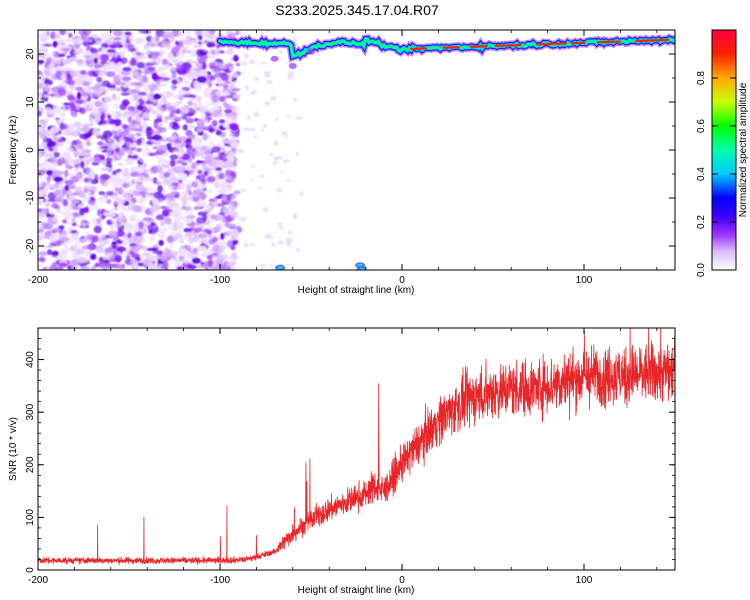 This screenshot has height=600, width=750. Describe the element at coordinates (402, 280) in the screenshot. I see `x-tick-label: 0` at that location.